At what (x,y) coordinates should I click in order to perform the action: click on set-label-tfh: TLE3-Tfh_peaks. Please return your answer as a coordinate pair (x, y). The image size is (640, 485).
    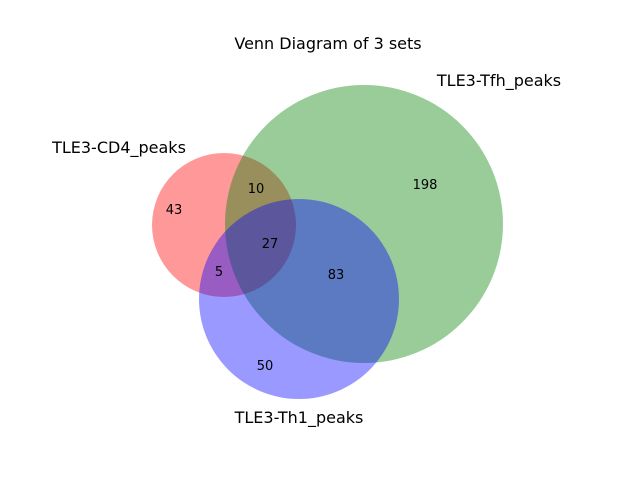
    Looking at the image, I should click on (498, 81).